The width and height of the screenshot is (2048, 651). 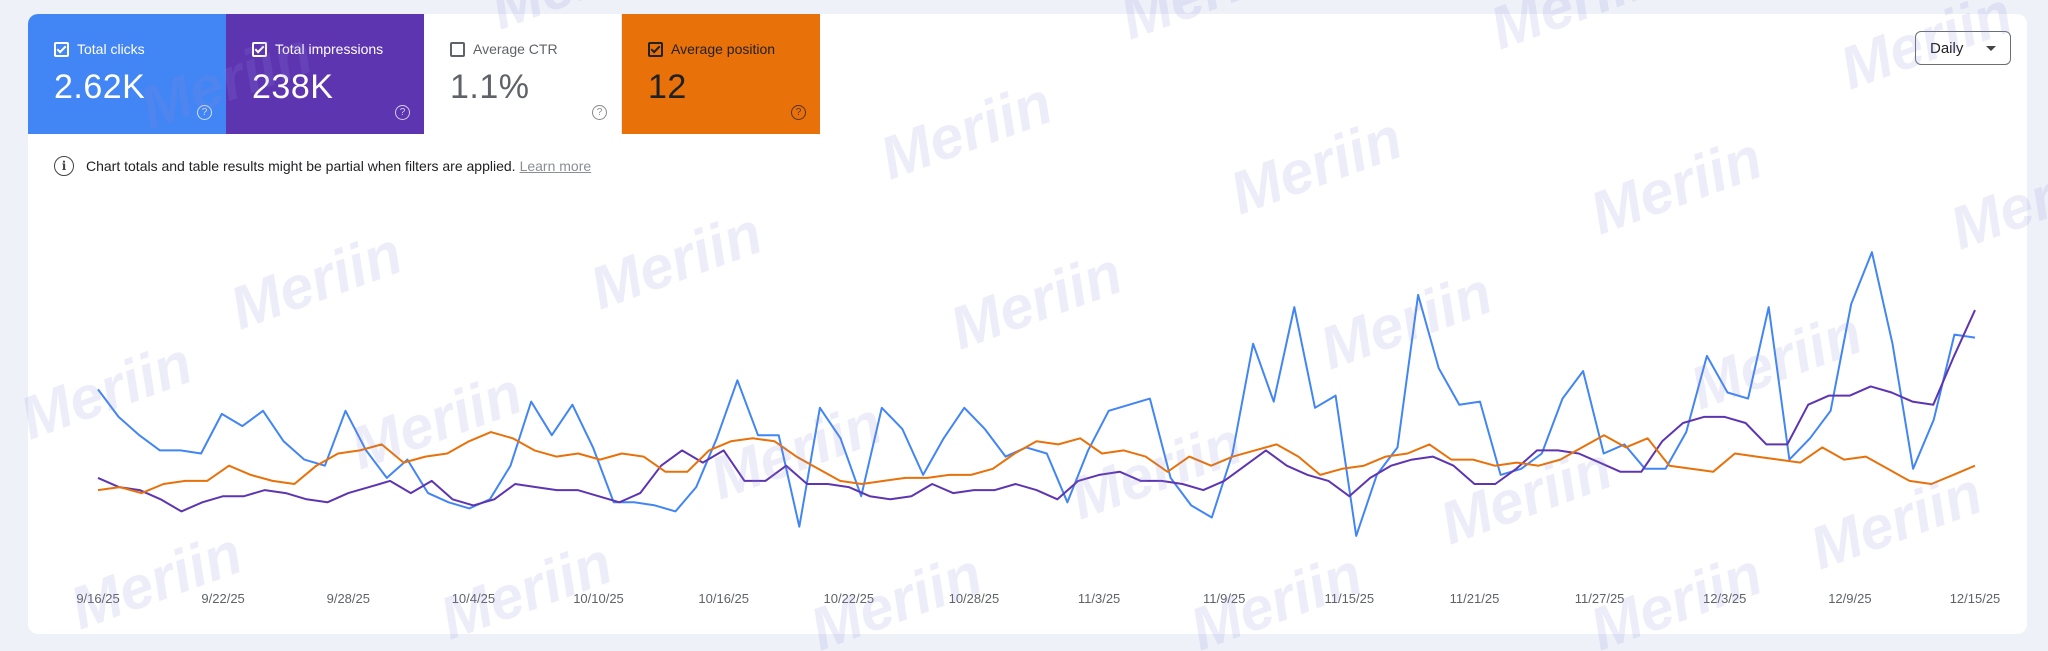 What do you see at coordinates (1724, 598) in the screenshot?
I see `x-tick-label: 12/3/25` at bounding box center [1724, 598].